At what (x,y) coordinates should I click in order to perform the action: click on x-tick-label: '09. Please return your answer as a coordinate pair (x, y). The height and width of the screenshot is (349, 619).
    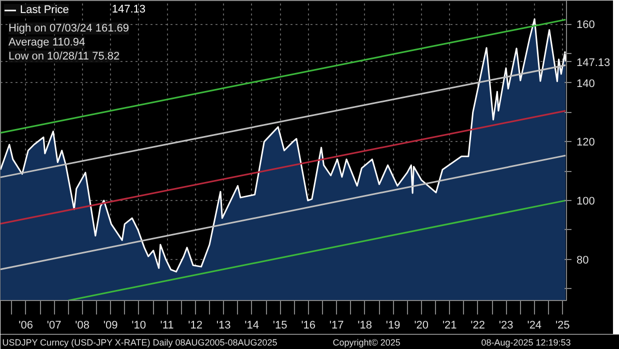
    Looking at the image, I should click on (110, 326).